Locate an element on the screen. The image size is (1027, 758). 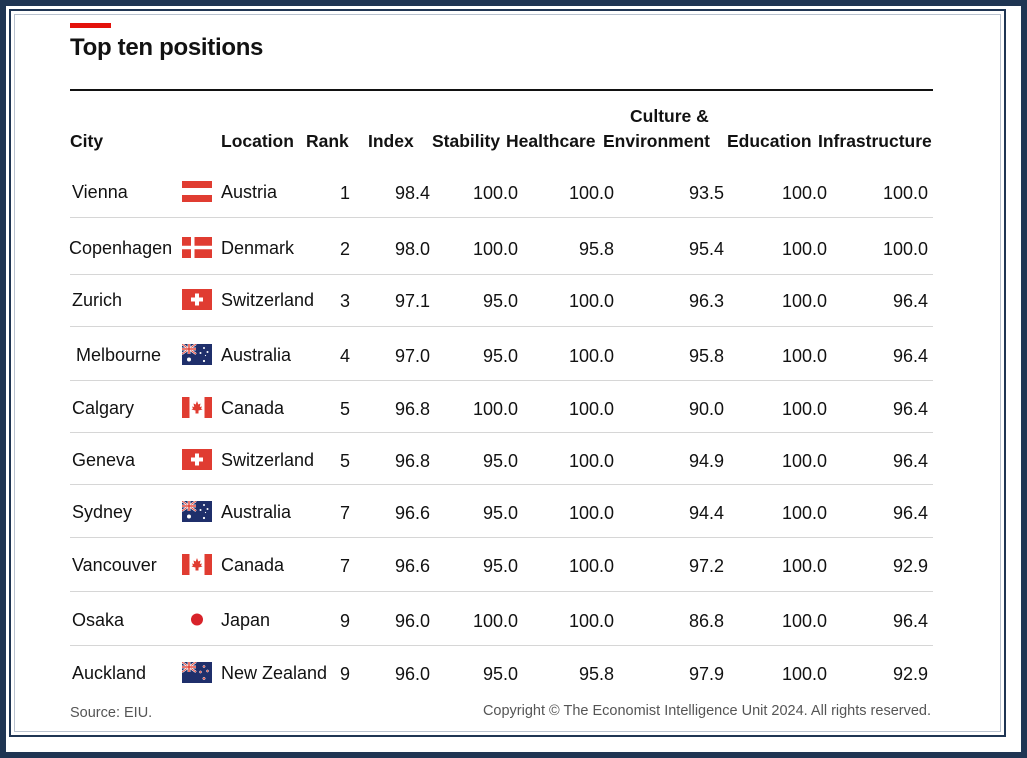
culture-cell: 97.9 is located at coordinates (706, 674).